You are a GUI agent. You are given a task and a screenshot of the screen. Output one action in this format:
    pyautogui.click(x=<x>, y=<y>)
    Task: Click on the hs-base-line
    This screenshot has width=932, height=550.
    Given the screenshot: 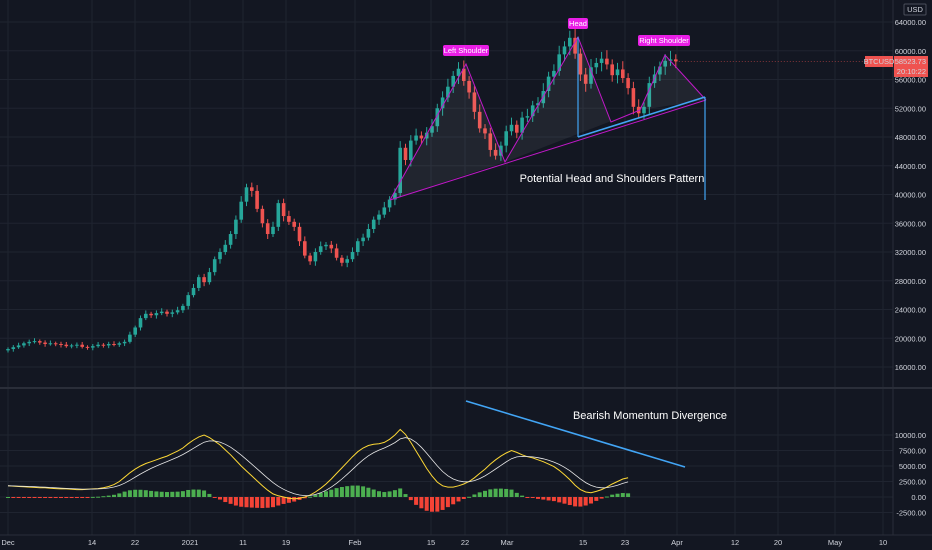 What is the action you would take?
    pyautogui.click(x=548, y=150)
    